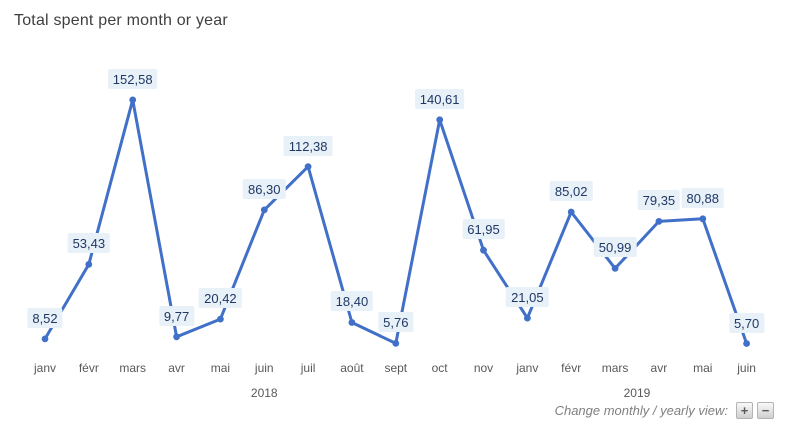  Describe the element at coordinates (439, 98) in the screenshot. I see `data-label: 140,61` at that location.